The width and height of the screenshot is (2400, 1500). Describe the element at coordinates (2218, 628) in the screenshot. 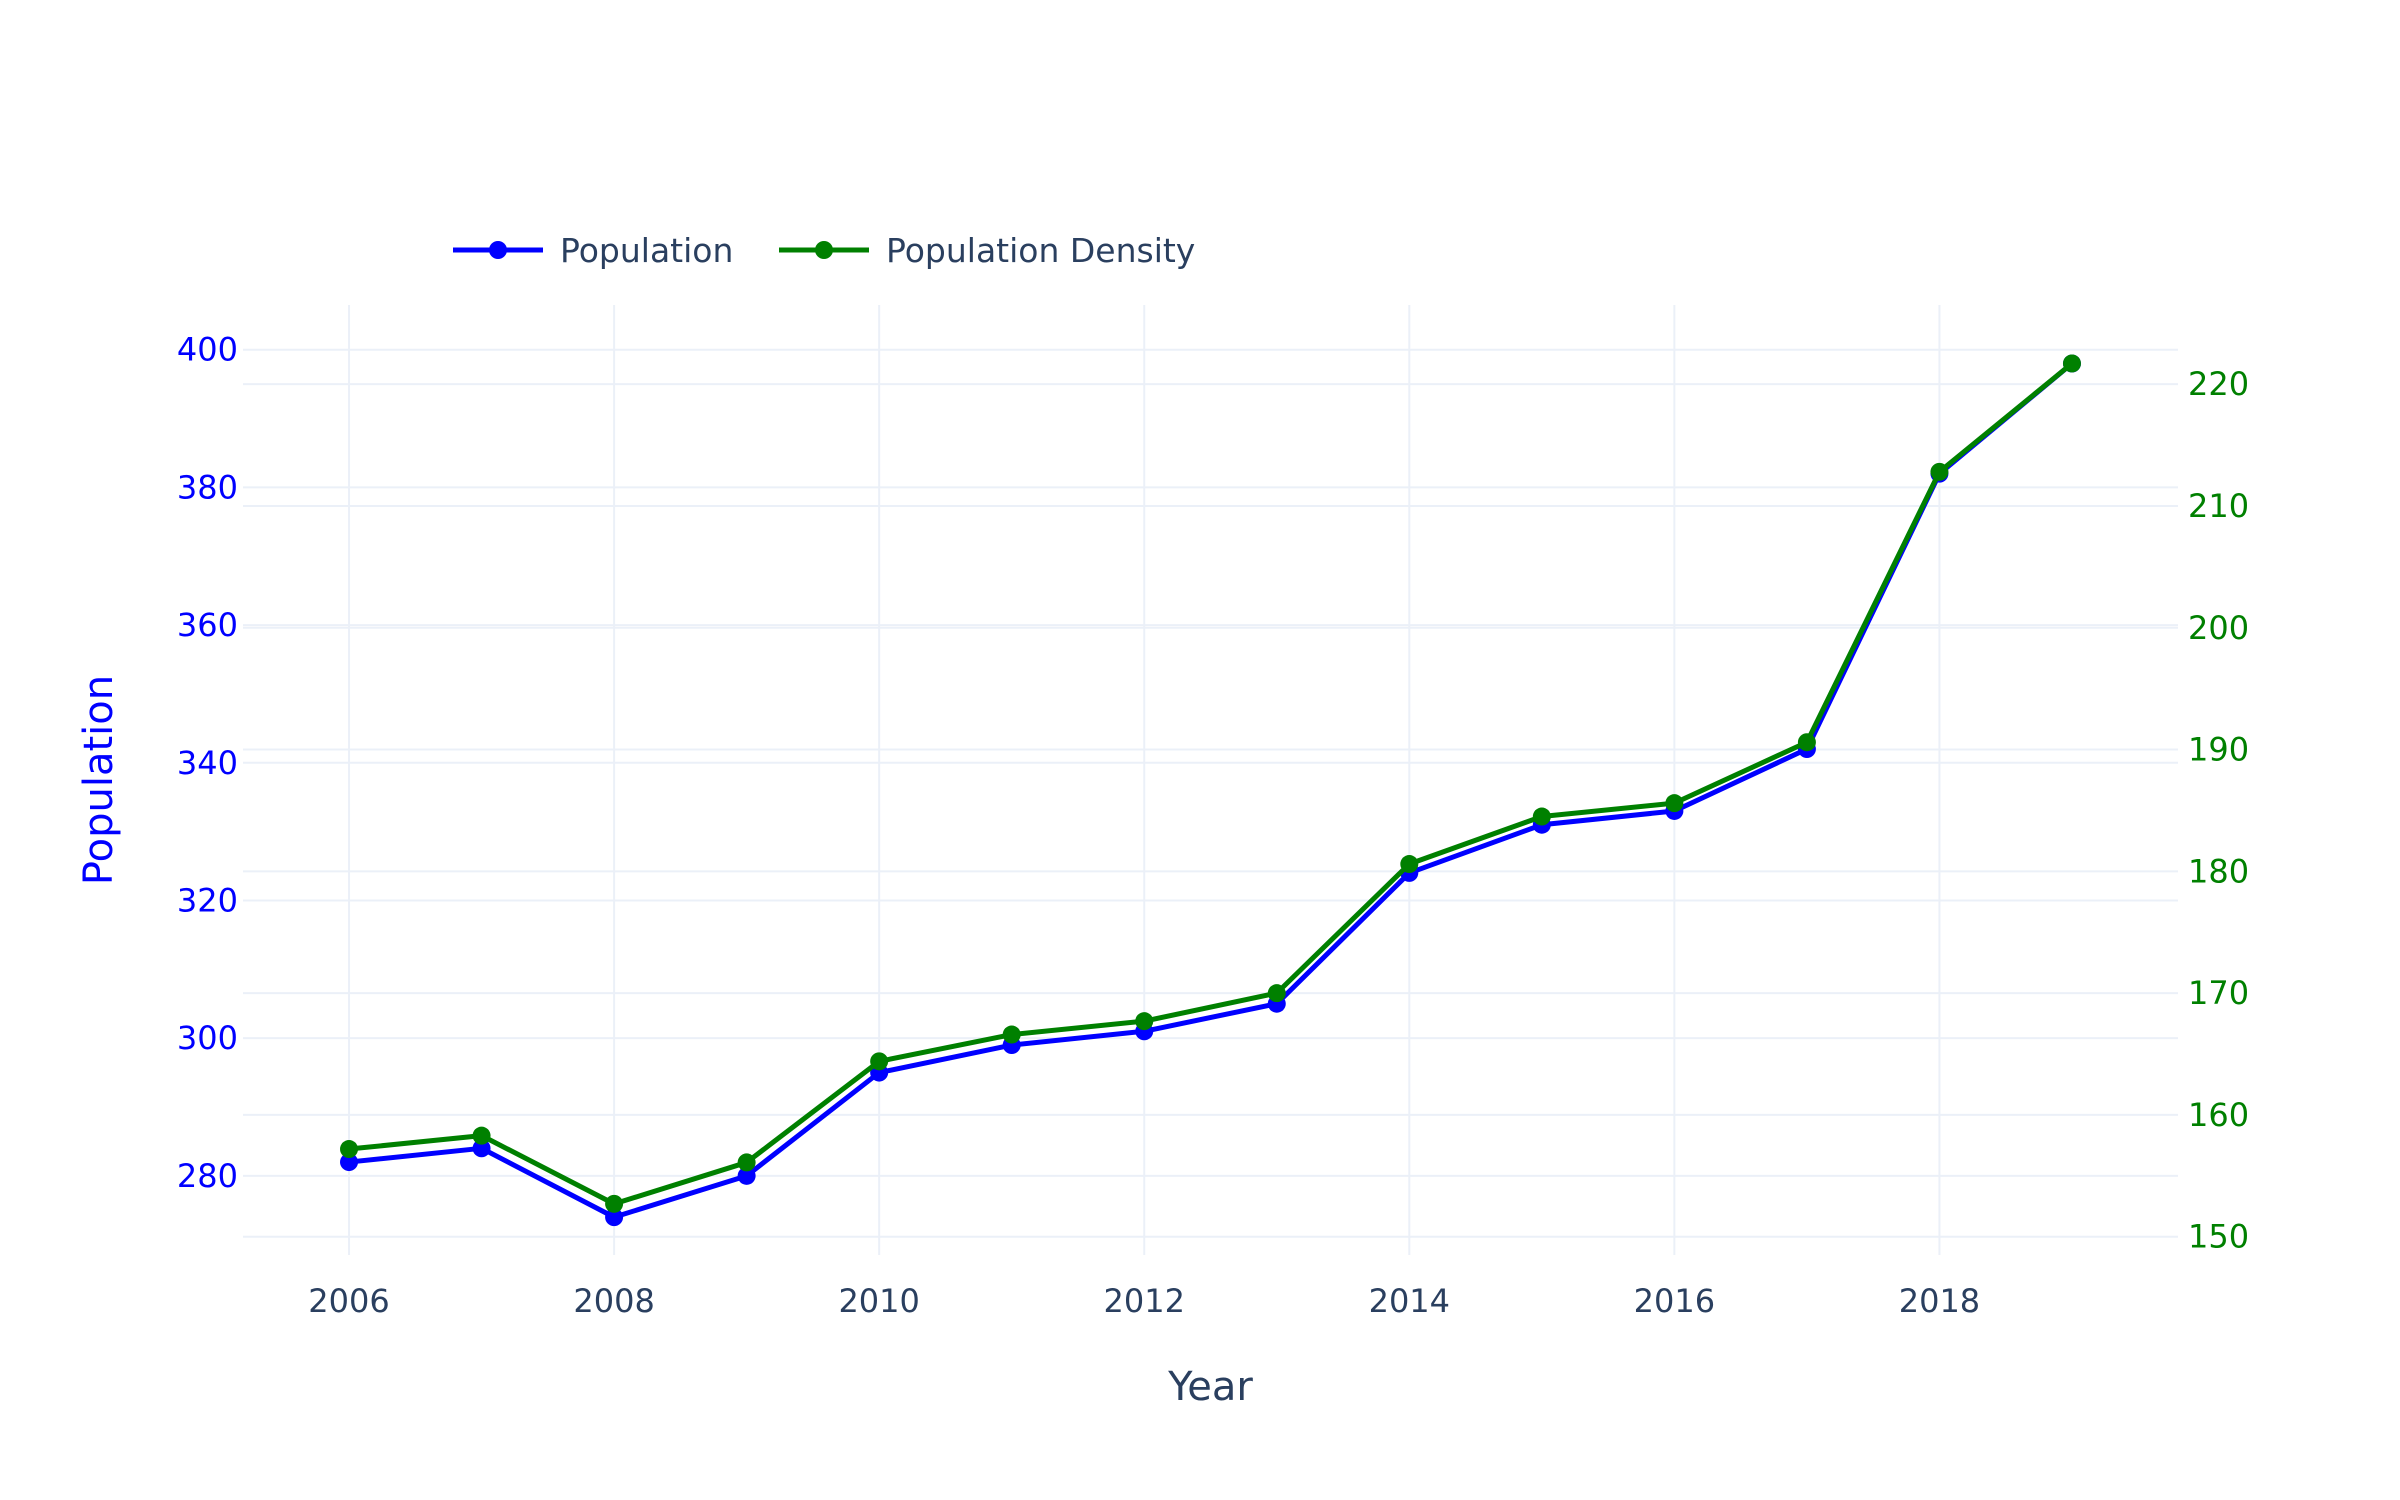

I see `y2-tick-label: 200` at that location.